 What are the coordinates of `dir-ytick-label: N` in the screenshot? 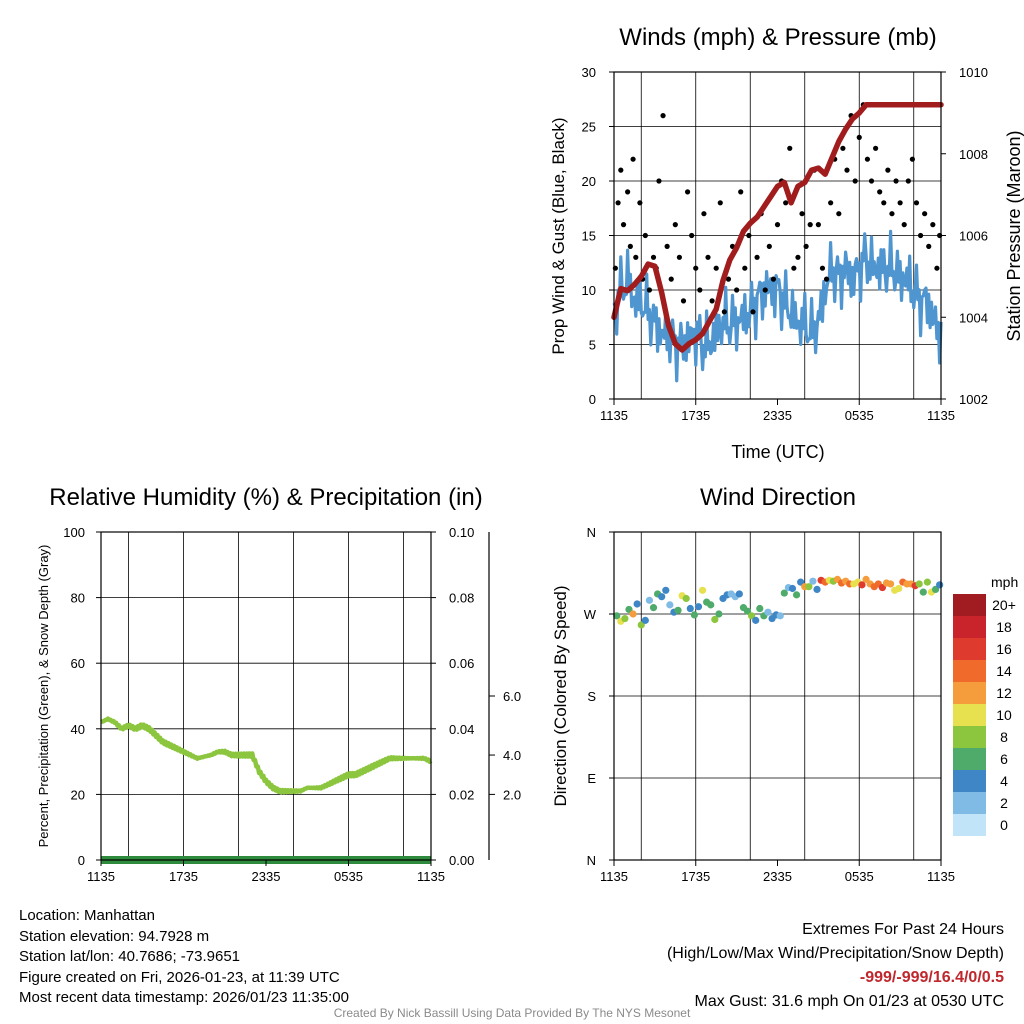 It's located at (591, 860).